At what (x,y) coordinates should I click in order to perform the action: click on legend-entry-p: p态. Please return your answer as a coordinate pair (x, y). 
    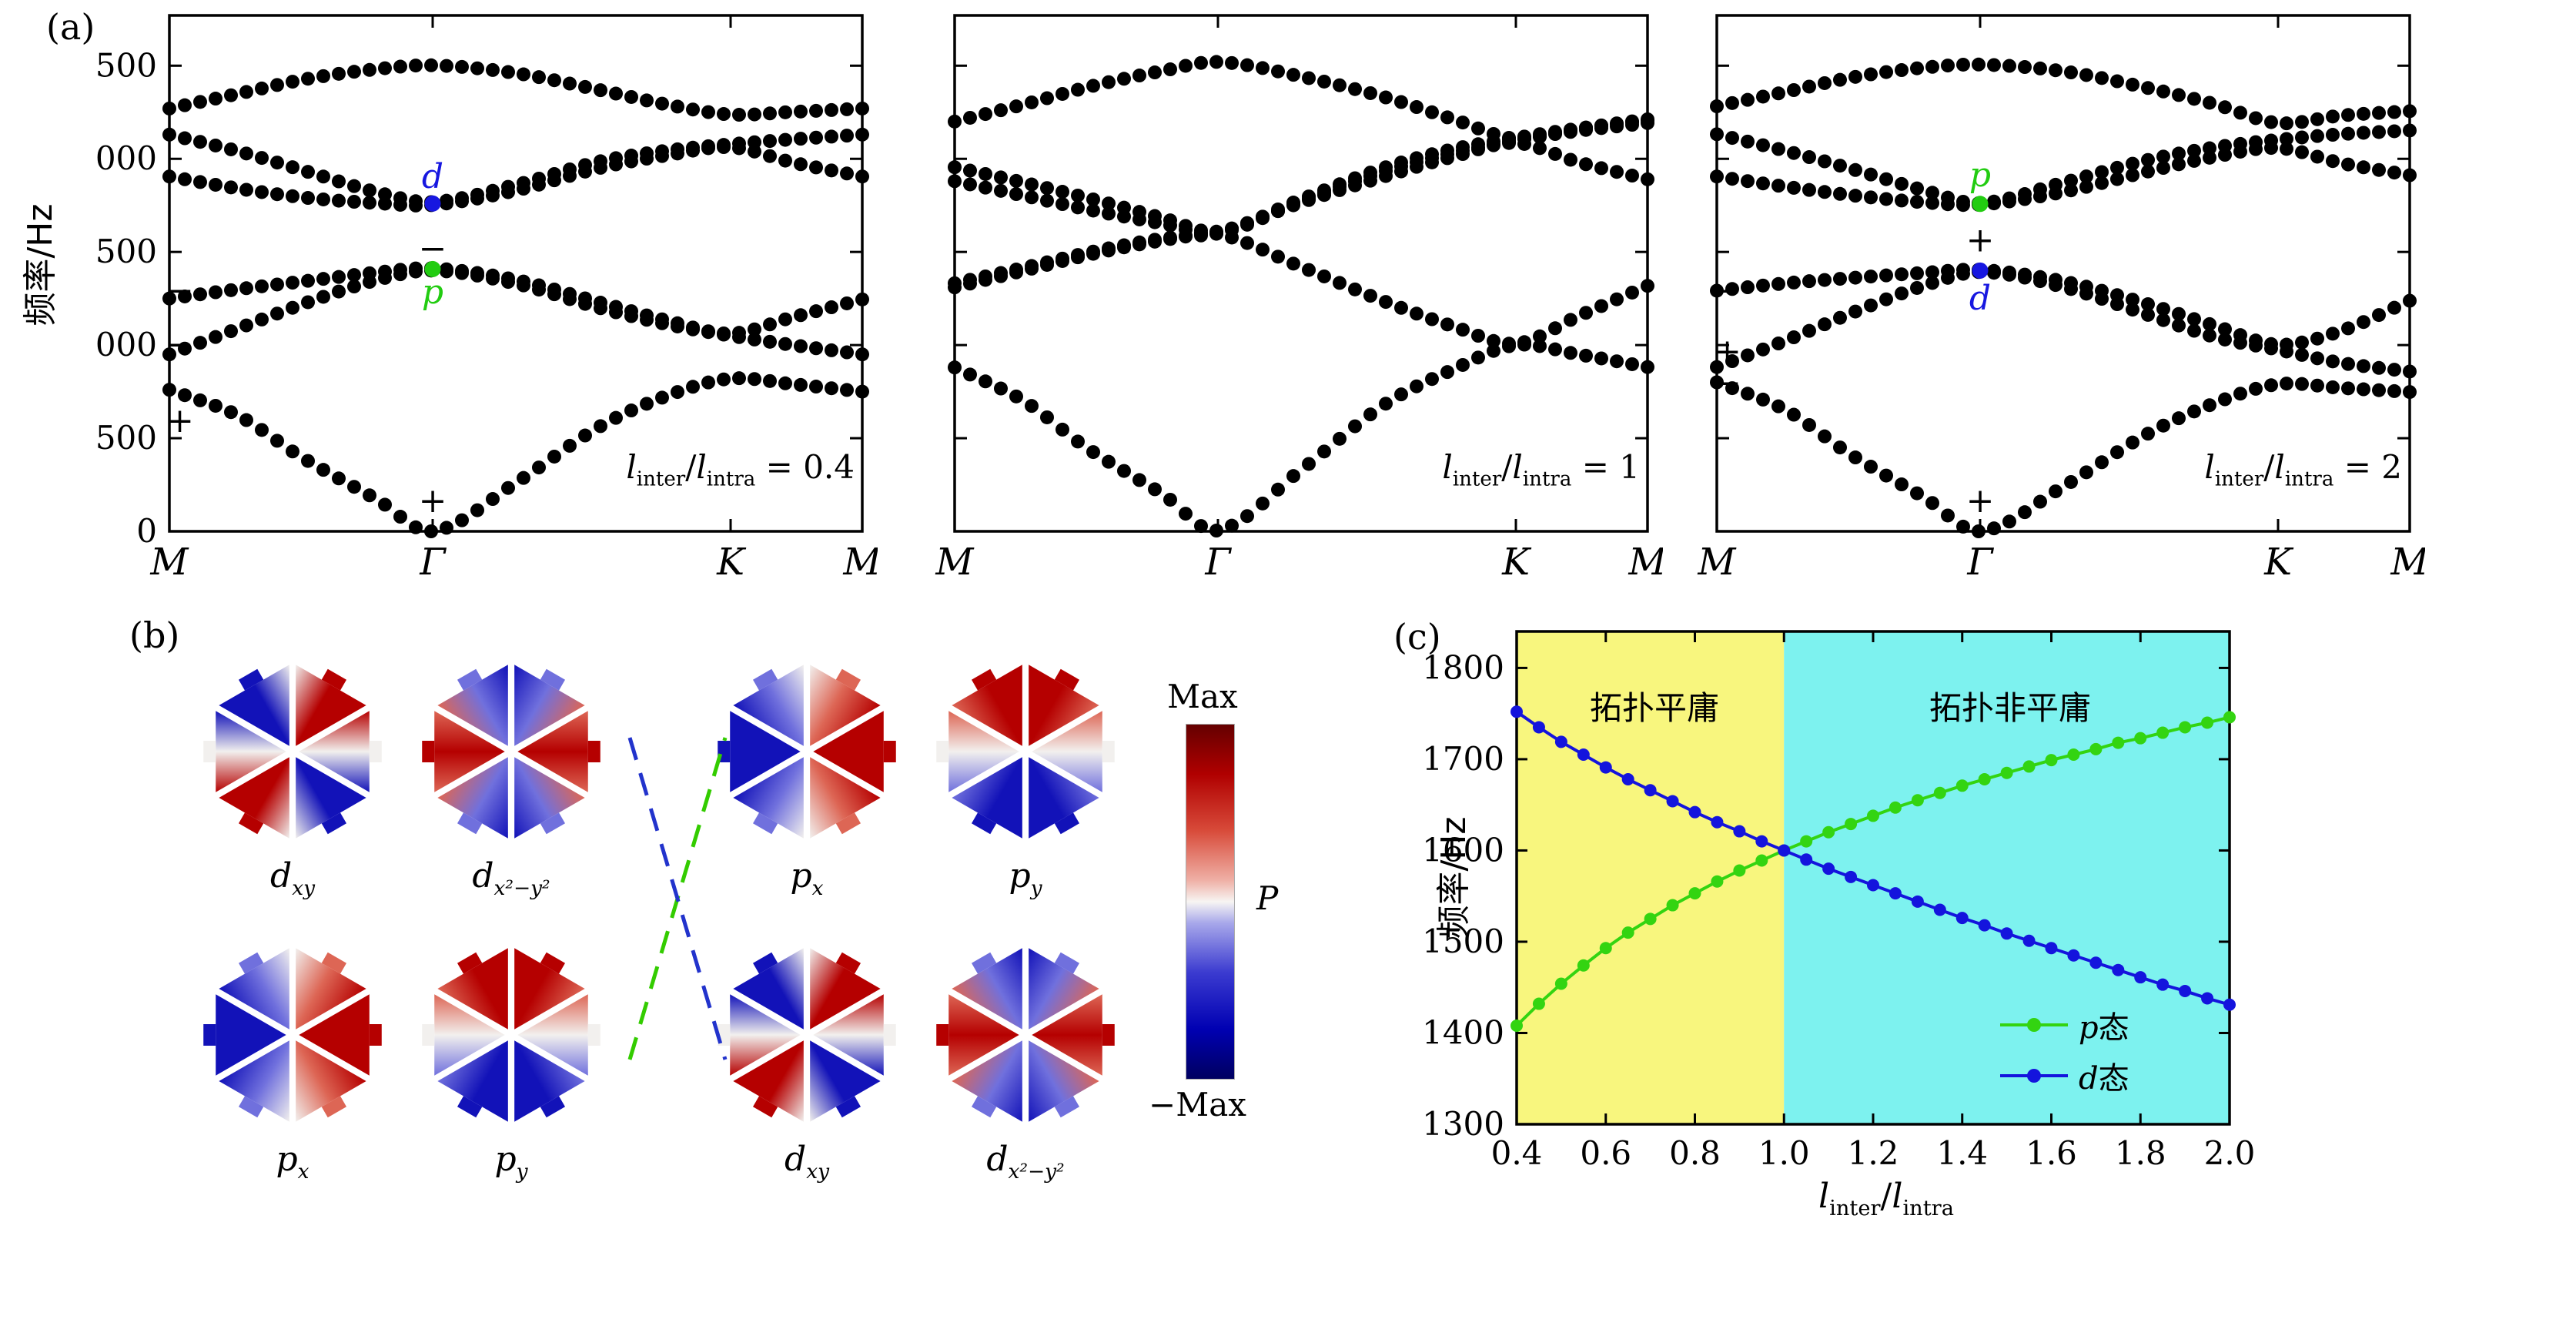
    Looking at the image, I should click on (2064, 1025).